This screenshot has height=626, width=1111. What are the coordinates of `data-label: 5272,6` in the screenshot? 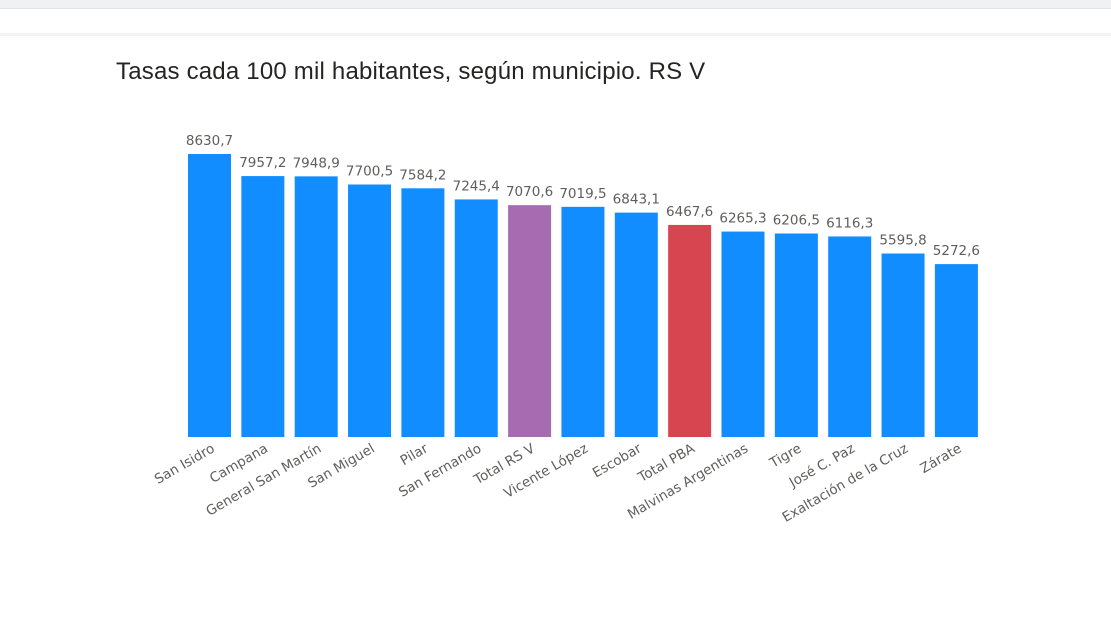 It's located at (956, 251).